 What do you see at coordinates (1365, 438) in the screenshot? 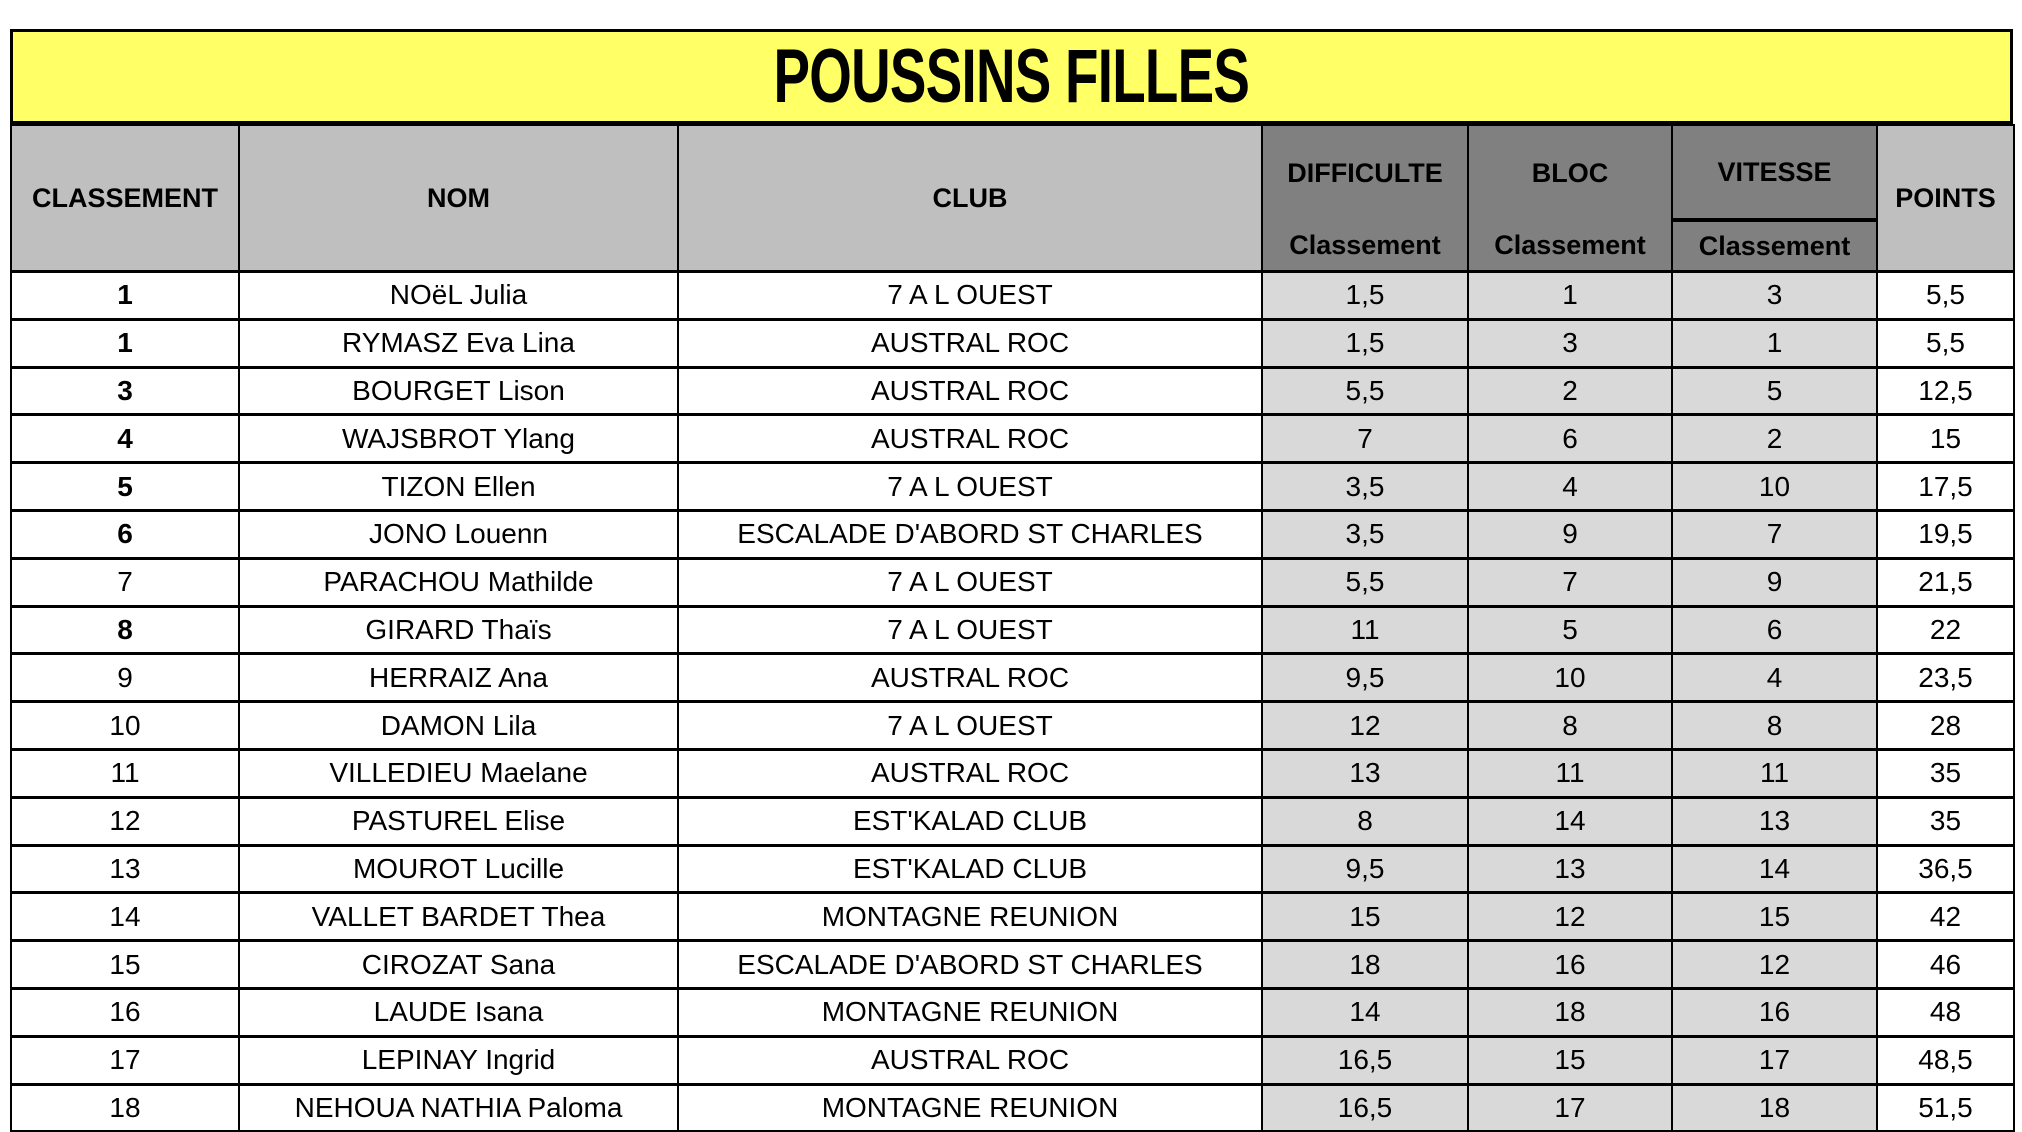
I see `difficulte-cell: 7` at bounding box center [1365, 438].